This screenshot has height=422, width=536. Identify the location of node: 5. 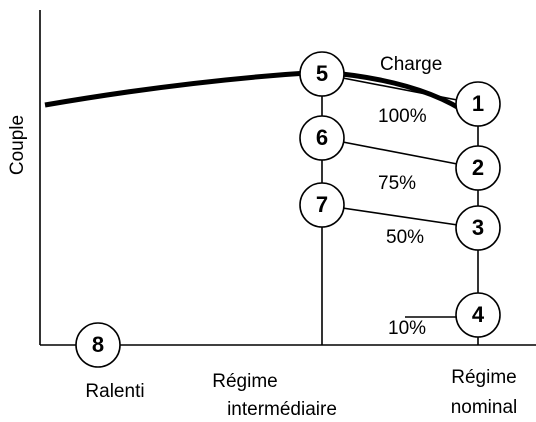
(322, 74).